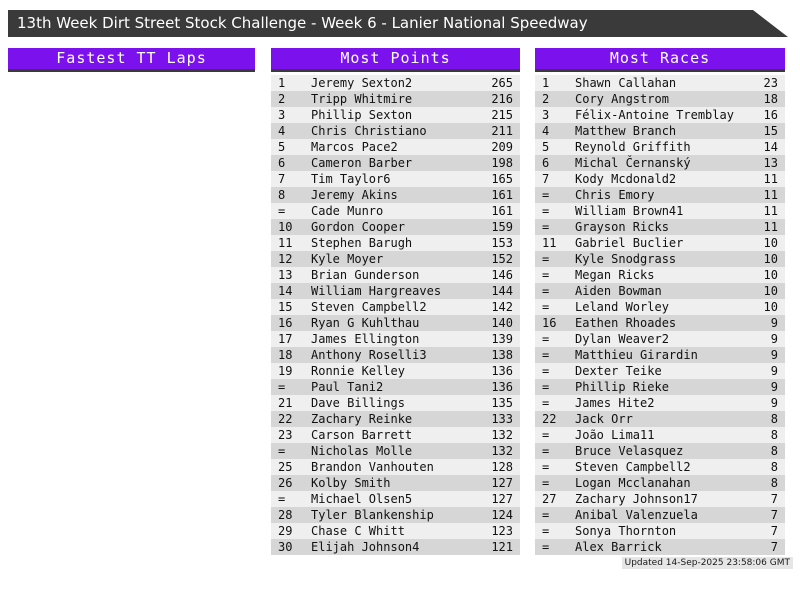  I want to click on row-rank: 22, so click(549, 419).